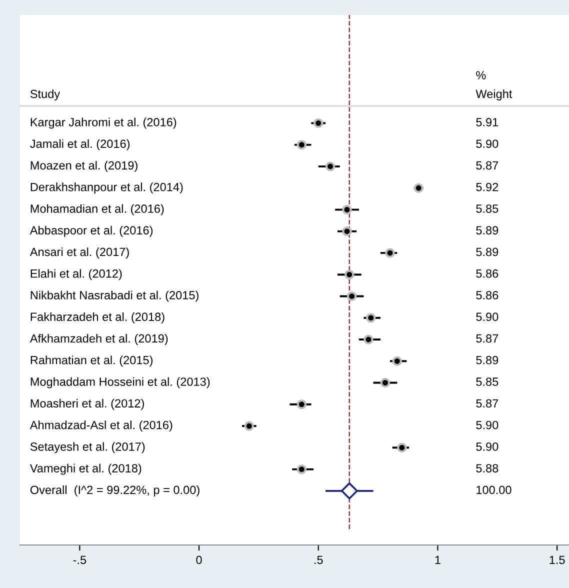 This screenshot has width=569, height=588. Describe the element at coordinates (87, 448) in the screenshot. I see `y-tick-label: Setayesh et al. (2017)` at that location.